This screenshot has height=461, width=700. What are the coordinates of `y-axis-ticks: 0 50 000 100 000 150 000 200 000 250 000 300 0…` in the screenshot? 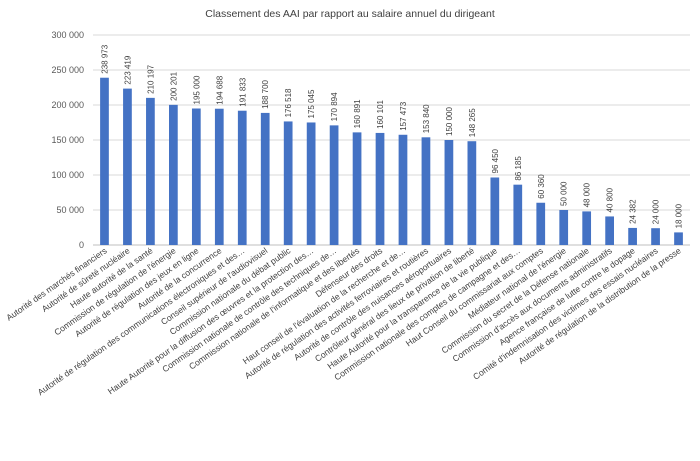 It's located at (67, 140).